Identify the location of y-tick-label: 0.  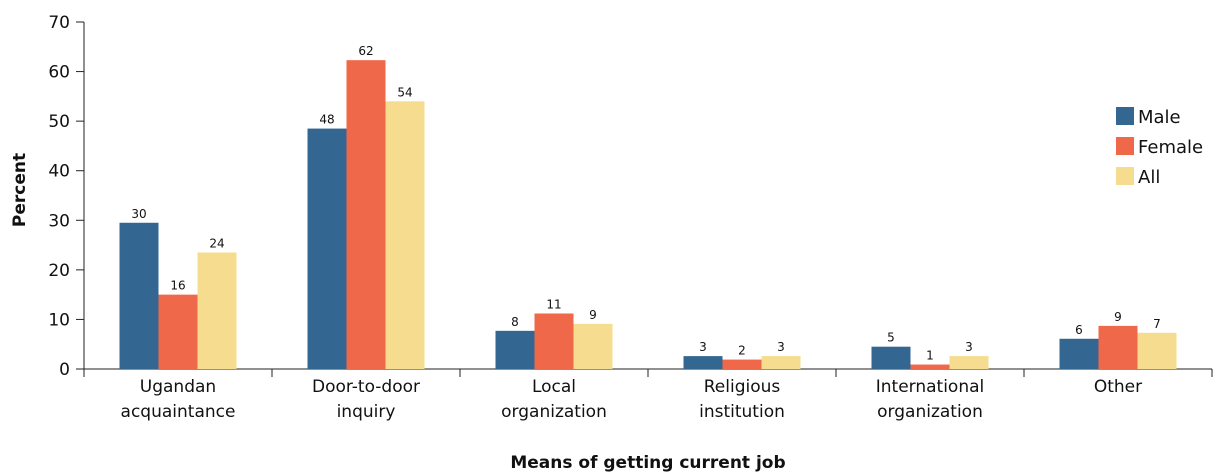
(64, 370).